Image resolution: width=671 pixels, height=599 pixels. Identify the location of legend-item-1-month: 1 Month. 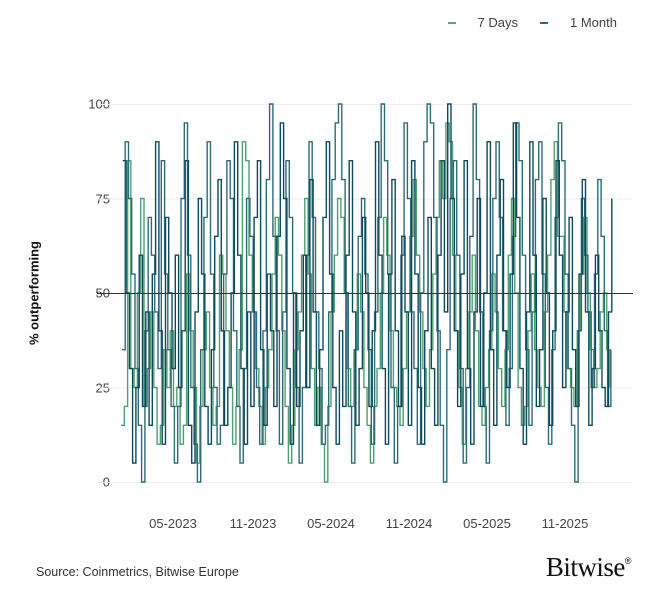
(578, 22).